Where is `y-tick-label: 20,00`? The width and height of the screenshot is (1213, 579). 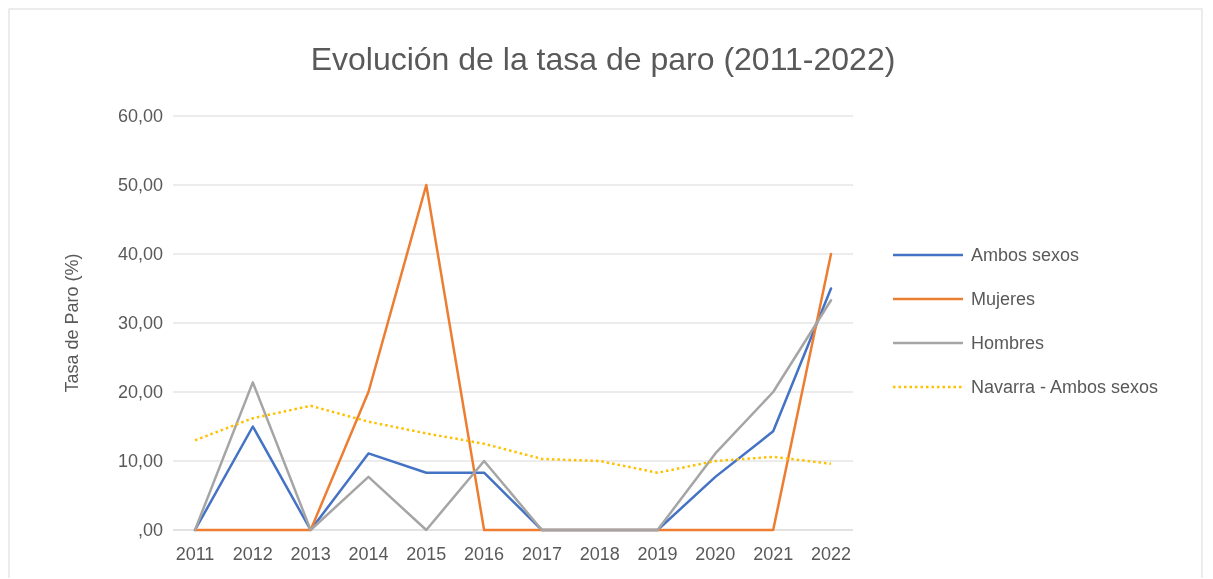
y-tick-label: 20,00 is located at coordinates (140, 392).